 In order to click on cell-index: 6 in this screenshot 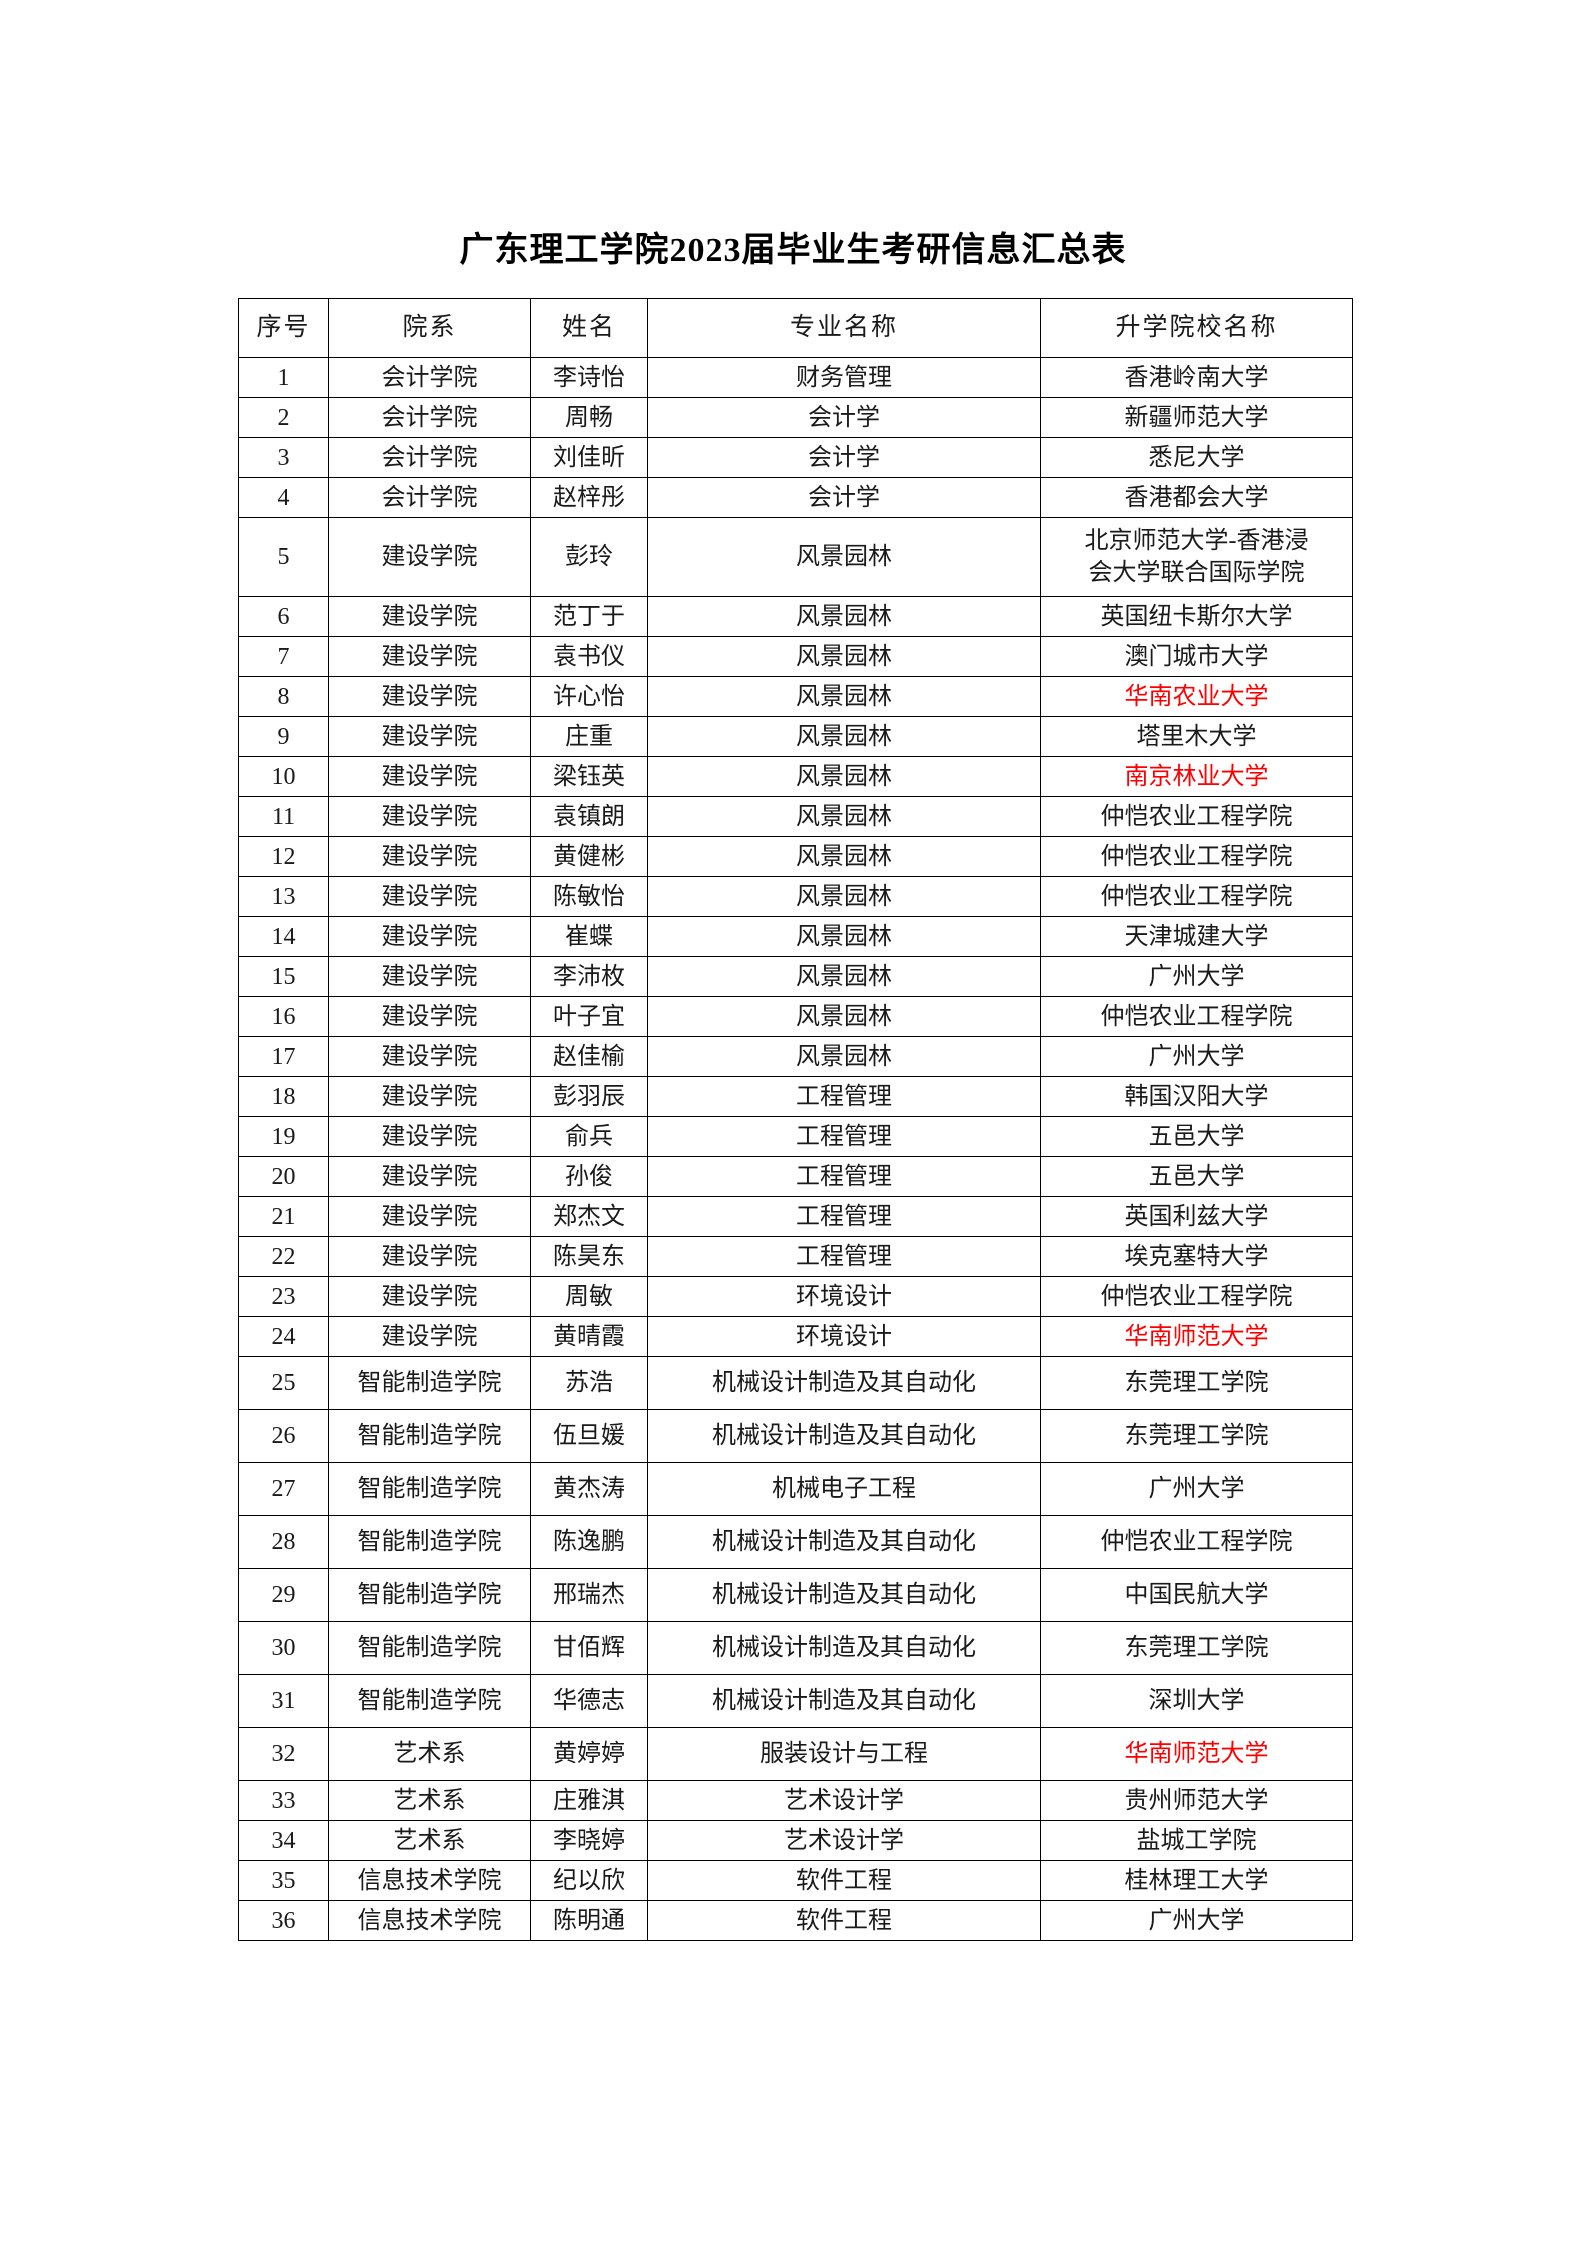, I will do `click(283, 616)`.